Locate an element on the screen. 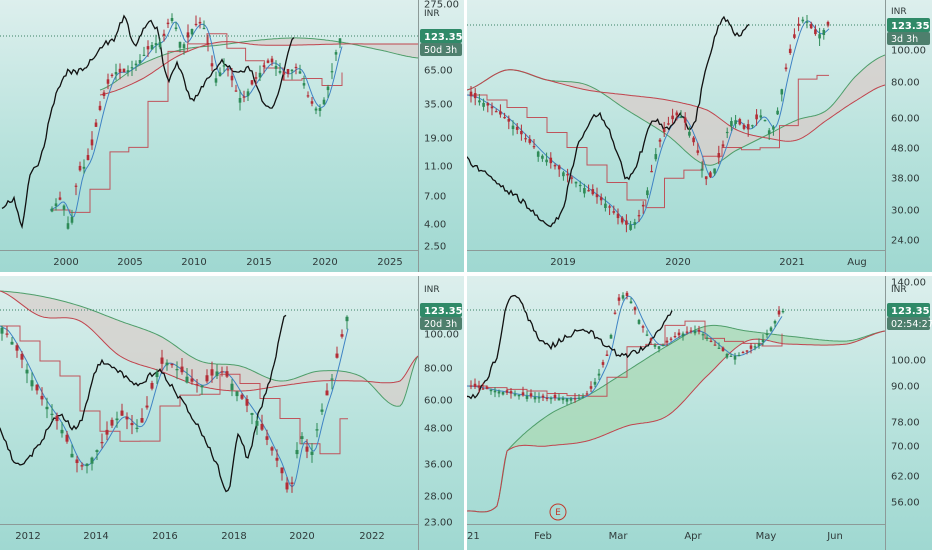 This screenshot has height=550, width=932. price-axis-label: 65.00 is located at coordinates (438, 71).